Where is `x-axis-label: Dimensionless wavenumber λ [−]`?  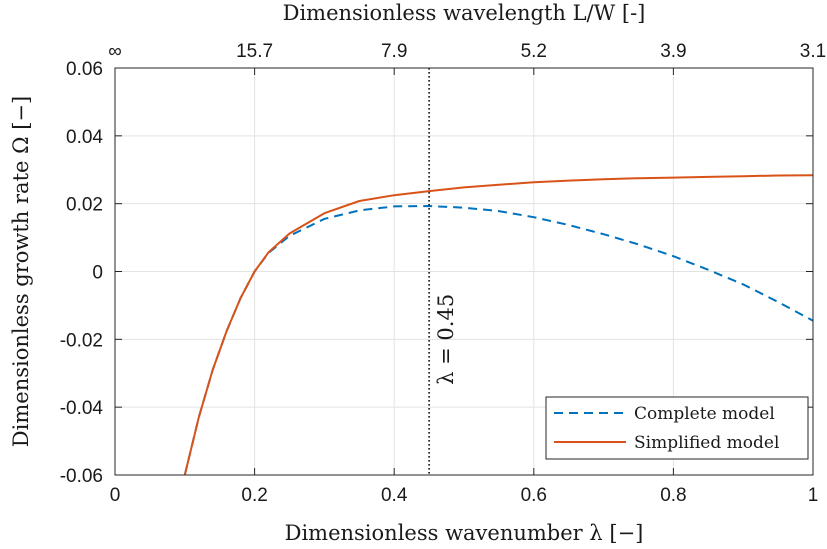
x-axis-label: Dimensionless wavenumber λ [−] is located at coordinates (464, 533).